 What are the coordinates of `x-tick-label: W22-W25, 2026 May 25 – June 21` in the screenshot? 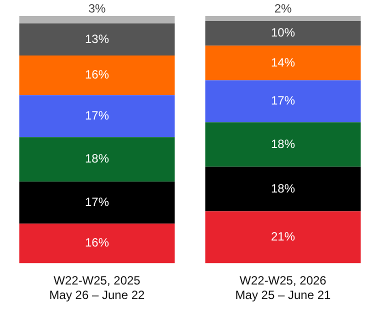 It's located at (283, 288).